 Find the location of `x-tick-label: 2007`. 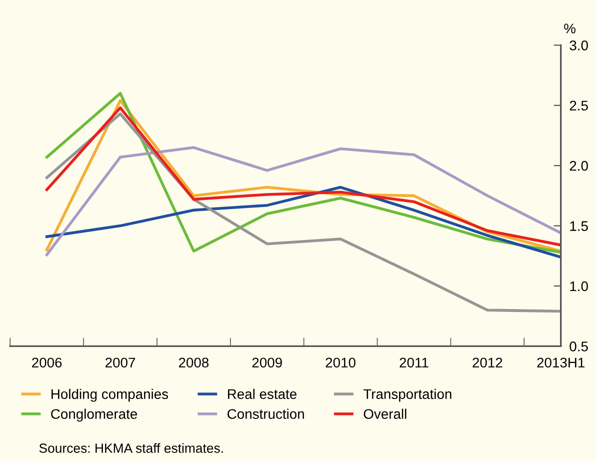

x-tick-label: 2007 is located at coordinates (121, 363).